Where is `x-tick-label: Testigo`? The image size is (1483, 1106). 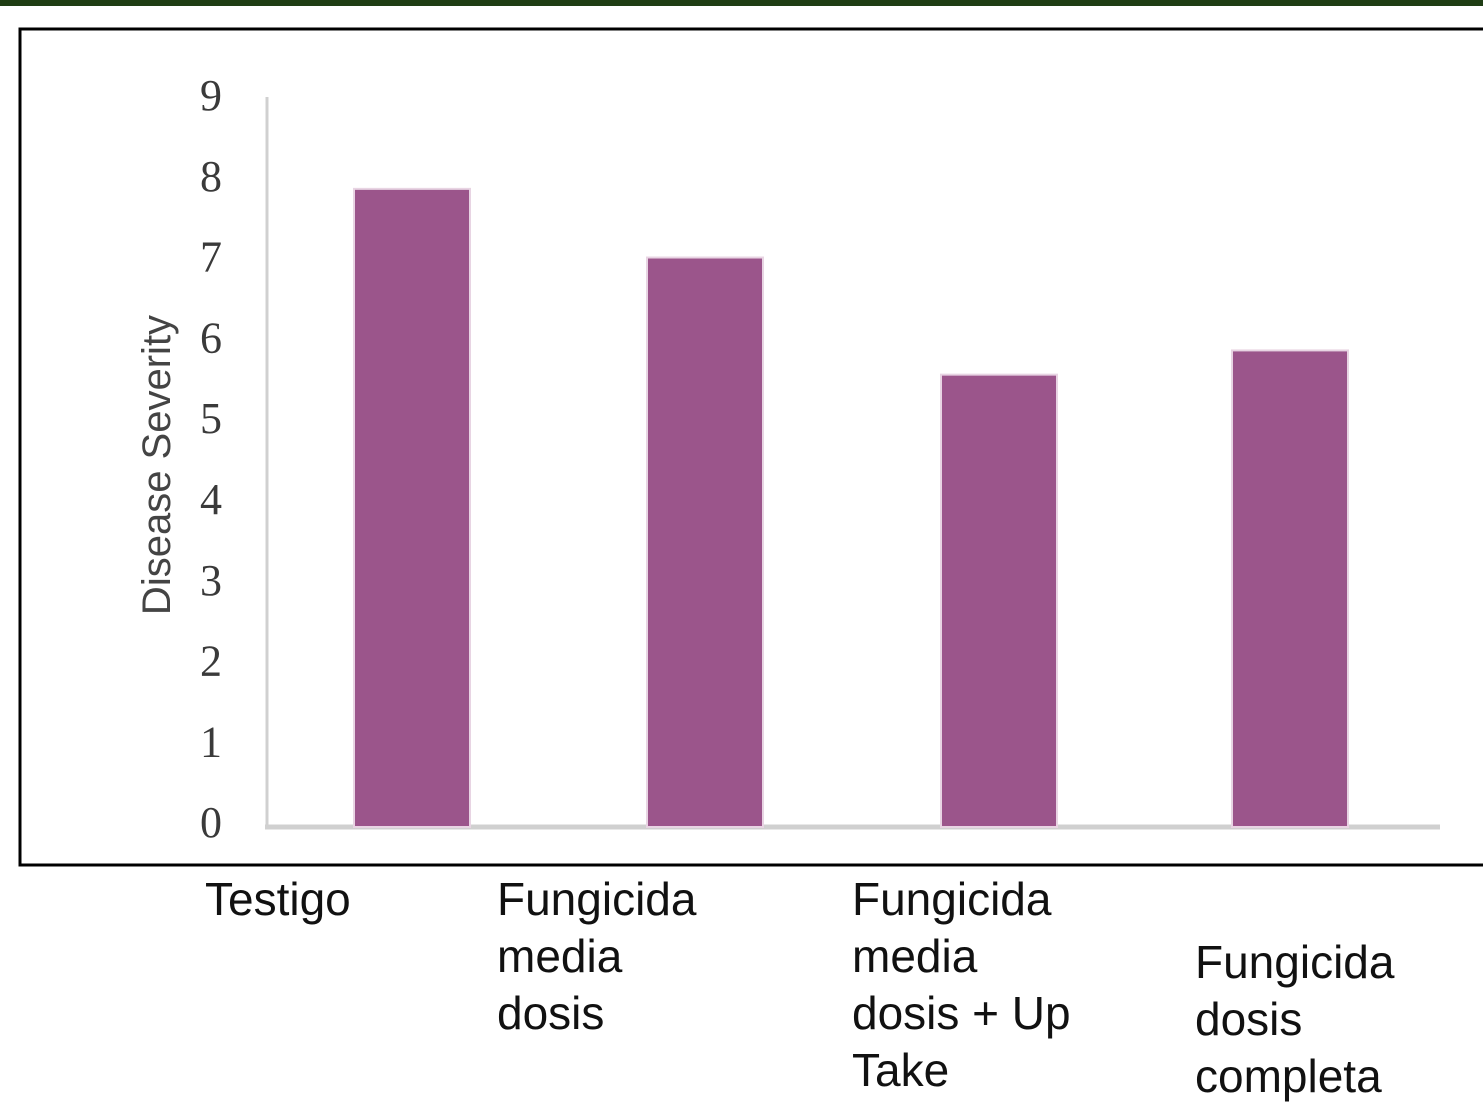 x-tick-label: Testigo is located at coordinates (278, 899).